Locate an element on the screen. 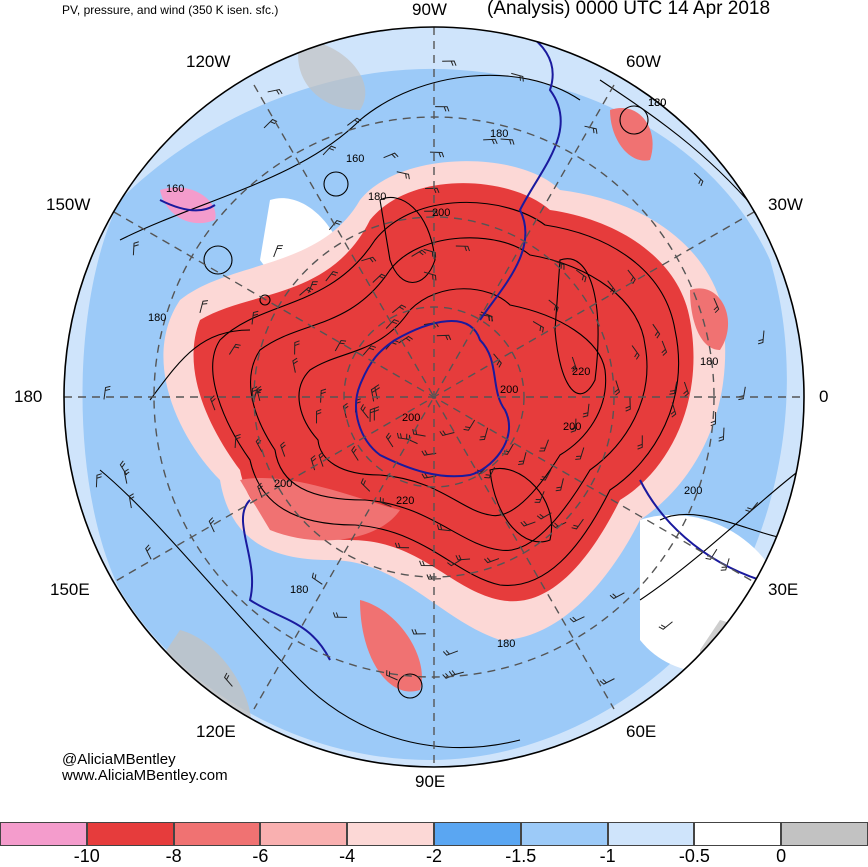 The image size is (868, 867). credit-handle: @AliciaMBentley is located at coordinates (119, 759).